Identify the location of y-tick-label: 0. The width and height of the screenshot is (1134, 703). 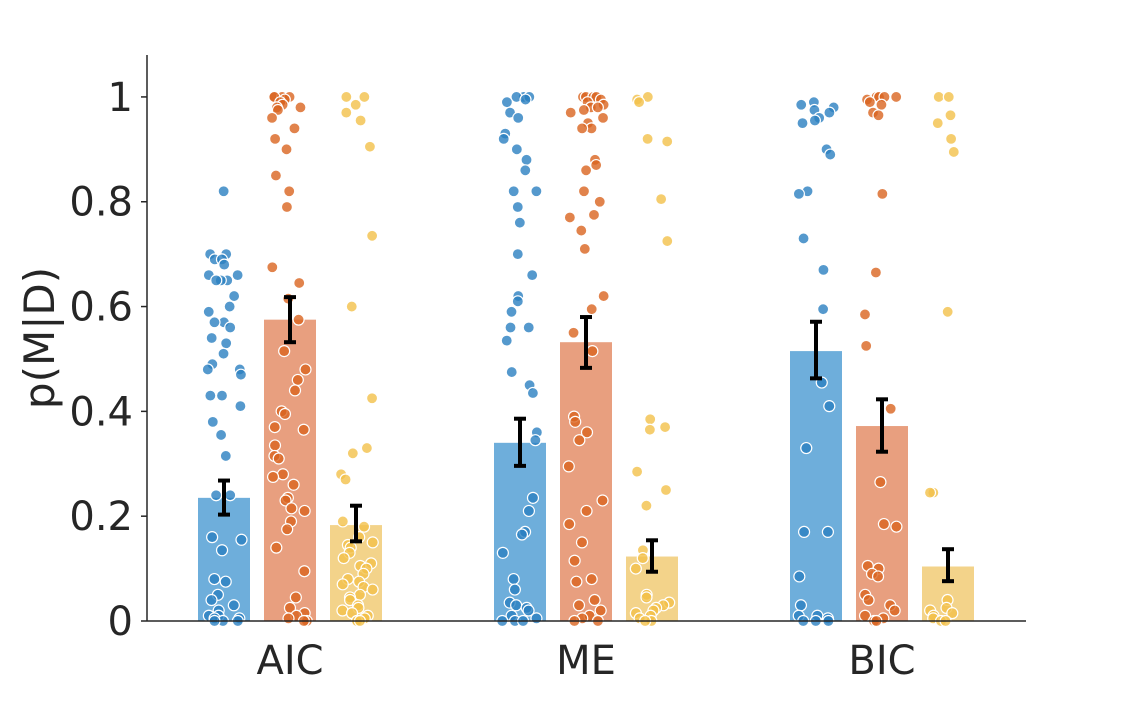
(120, 622).